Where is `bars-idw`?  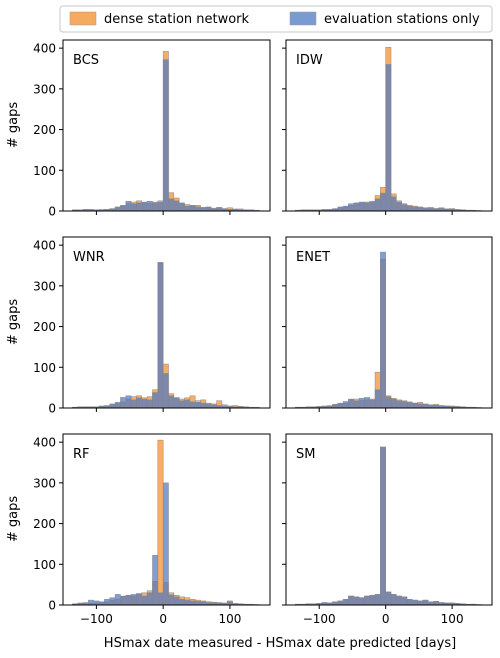
bars-idw is located at coordinates (388, 129).